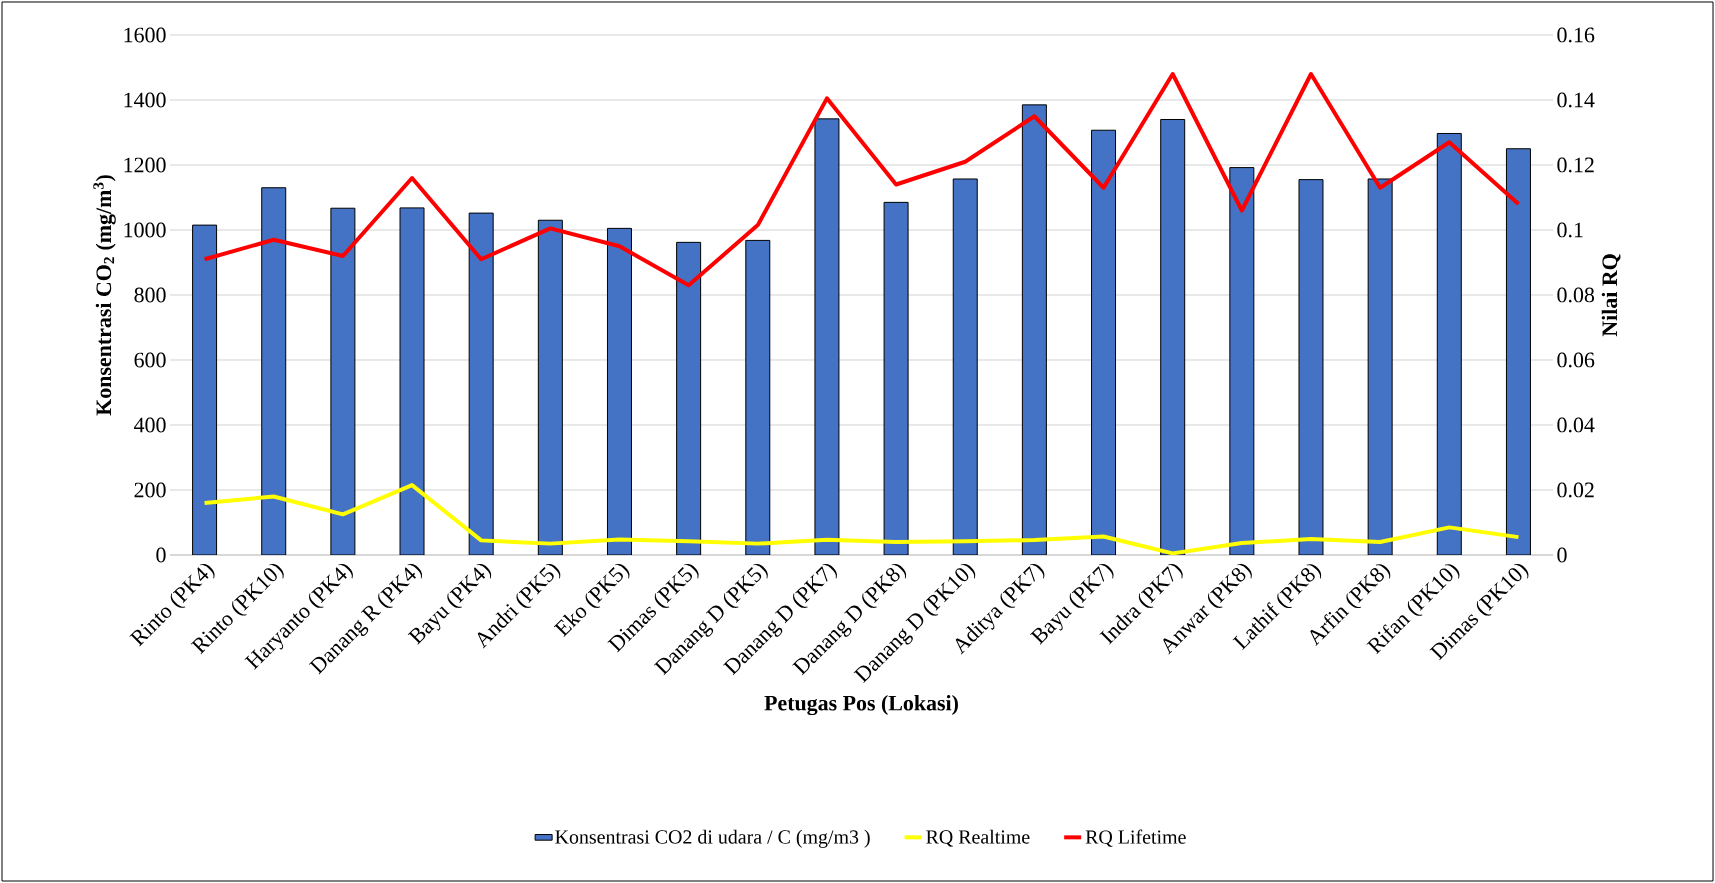  Describe the element at coordinates (150, 360) in the screenshot. I see `y-tick-label: 600` at that location.